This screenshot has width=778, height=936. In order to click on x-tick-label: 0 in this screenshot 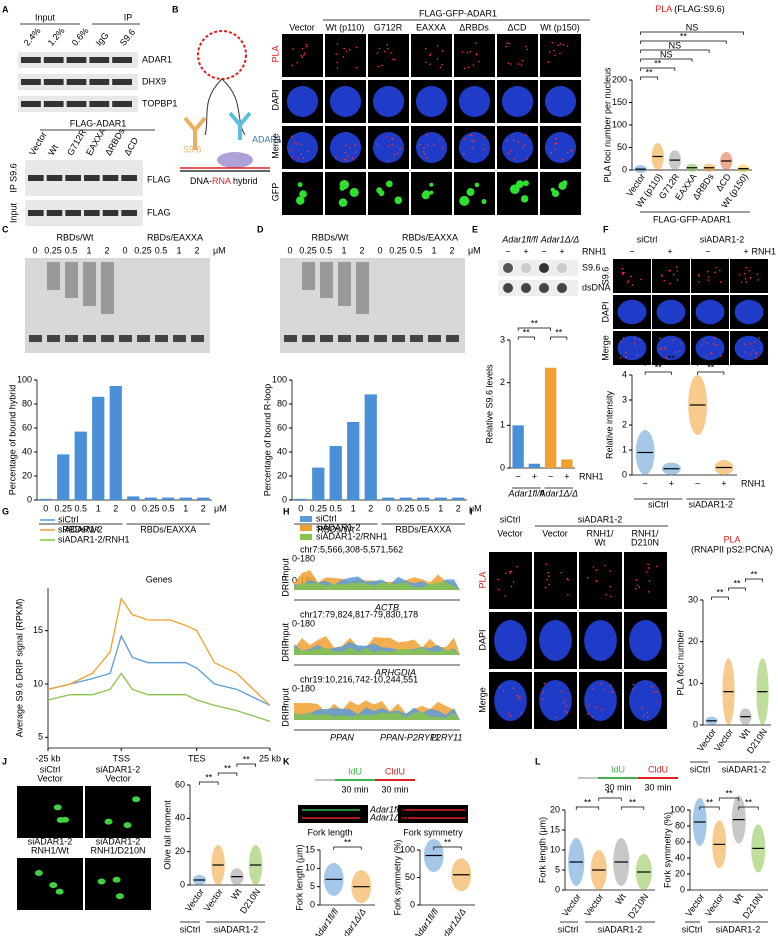, I will do `click(300, 508)`.